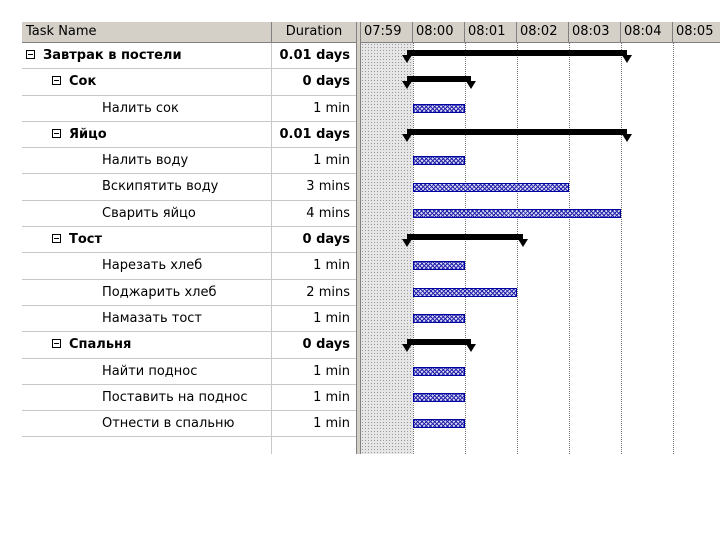  I want to click on task-name-cell: Нарезать хлеб, so click(147, 266).